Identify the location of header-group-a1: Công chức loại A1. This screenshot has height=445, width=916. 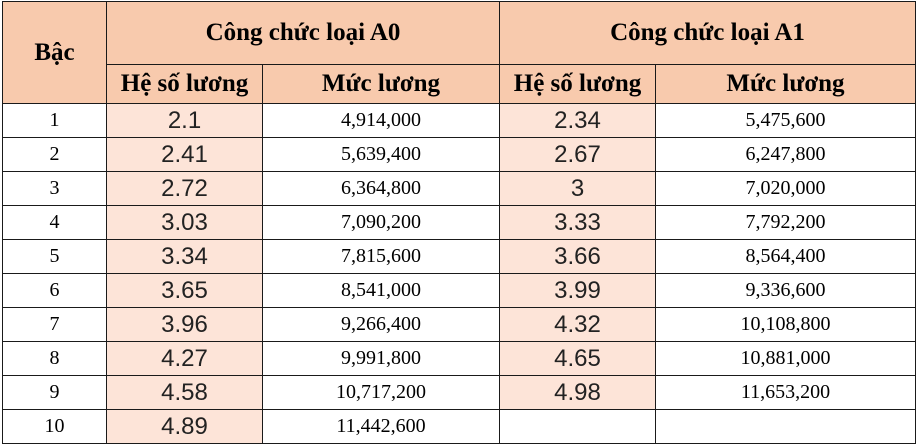
(707, 33).